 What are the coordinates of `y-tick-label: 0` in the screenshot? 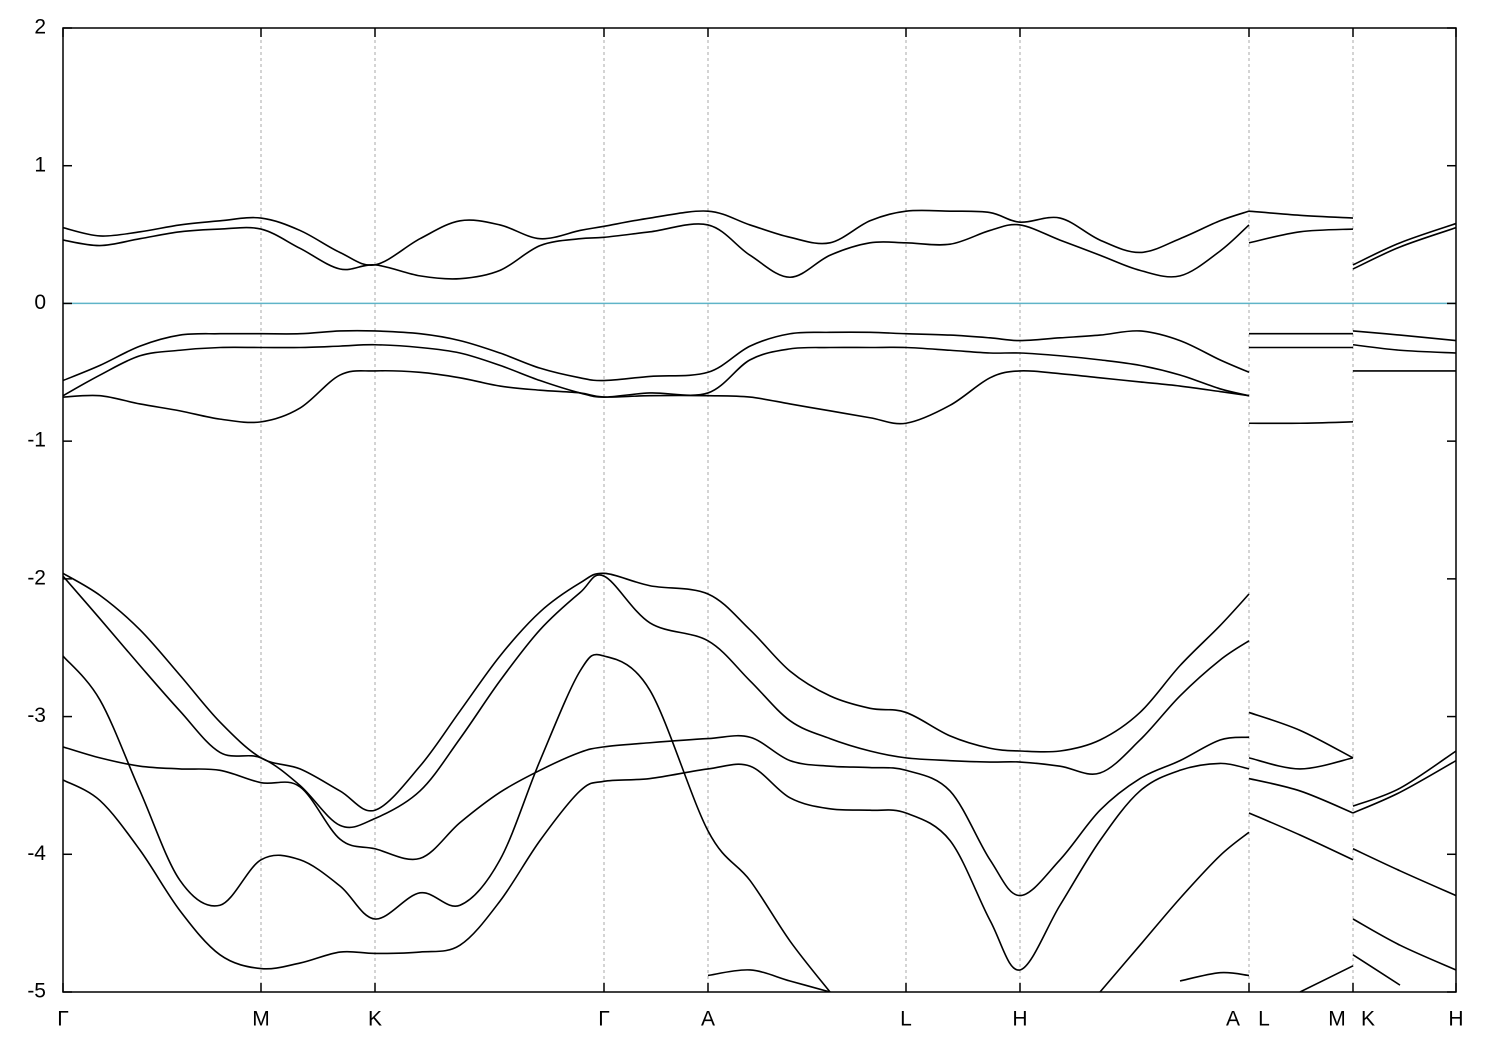 It's located at (40, 302).